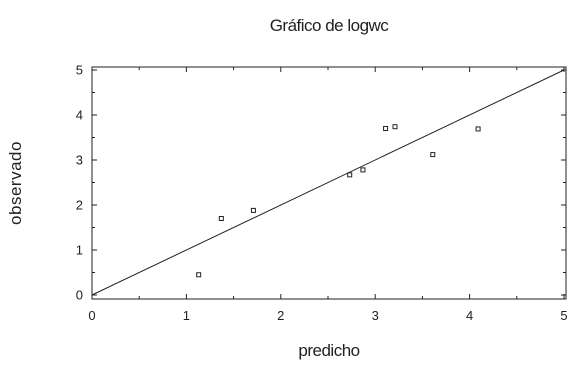  What do you see at coordinates (186, 315) in the screenshot?
I see `x-tick-label: 1` at bounding box center [186, 315].